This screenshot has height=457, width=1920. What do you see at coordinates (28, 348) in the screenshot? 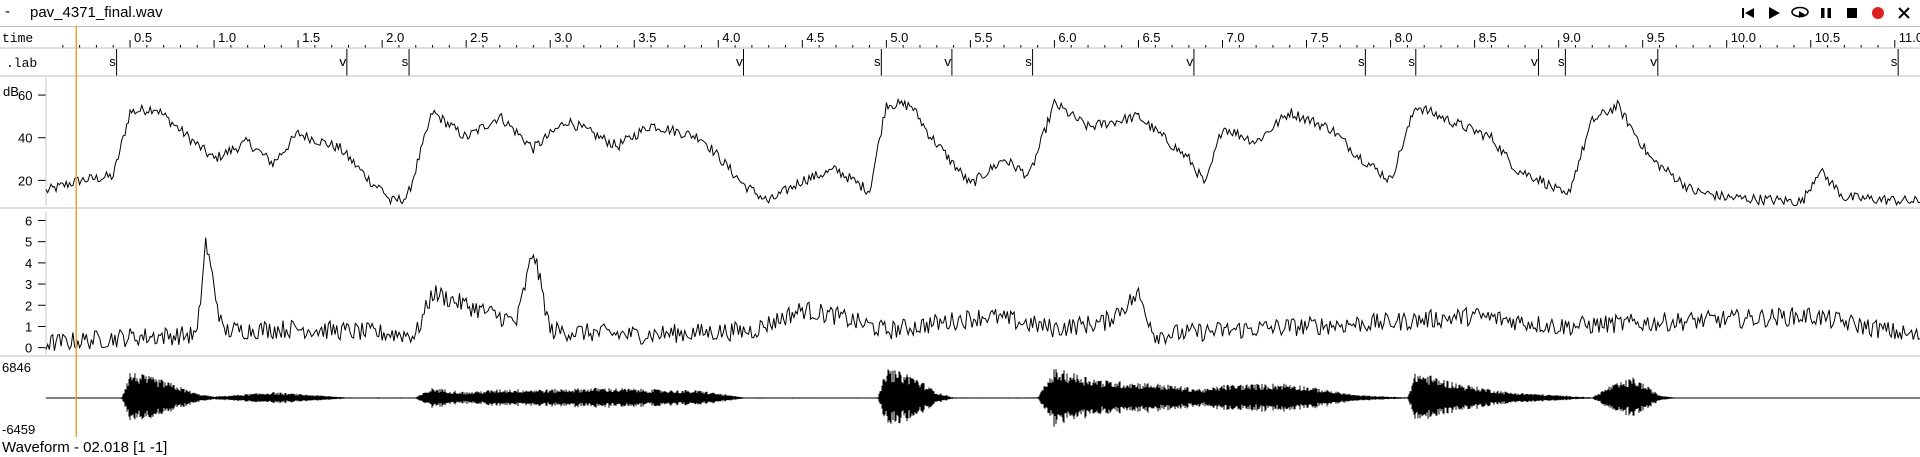
I see `pitch-tick-label: 0` at bounding box center [28, 348].